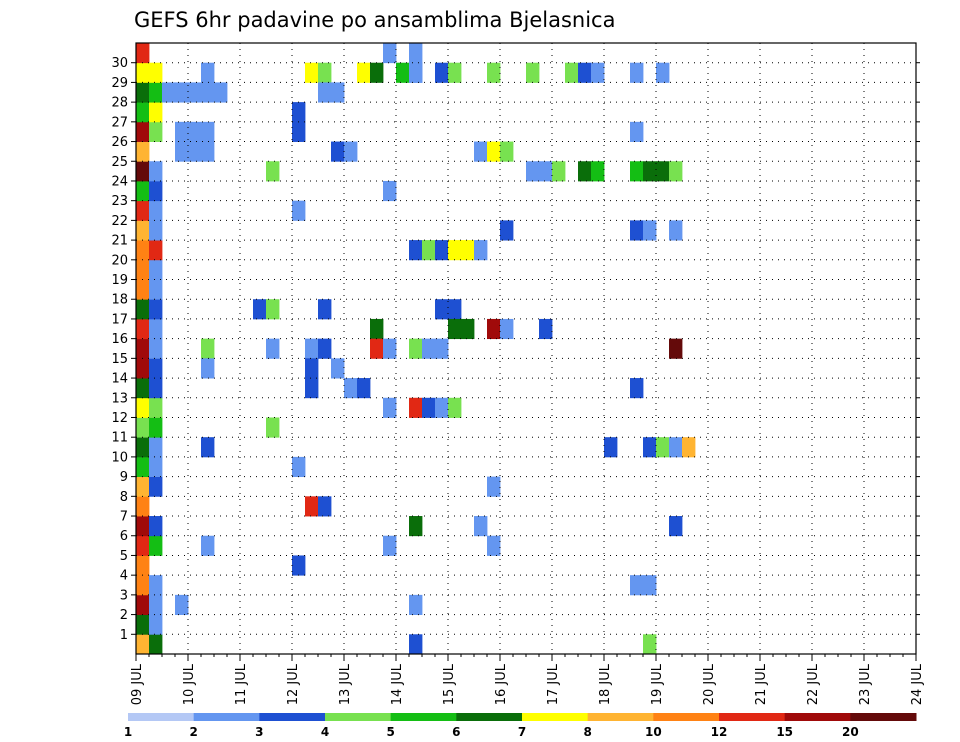 Image resolution: width=960 pixels, height=742 pixels. Describe the element at coordinates (119, 83) in the screenshot. I see `y-tick-label: 29` at that location.